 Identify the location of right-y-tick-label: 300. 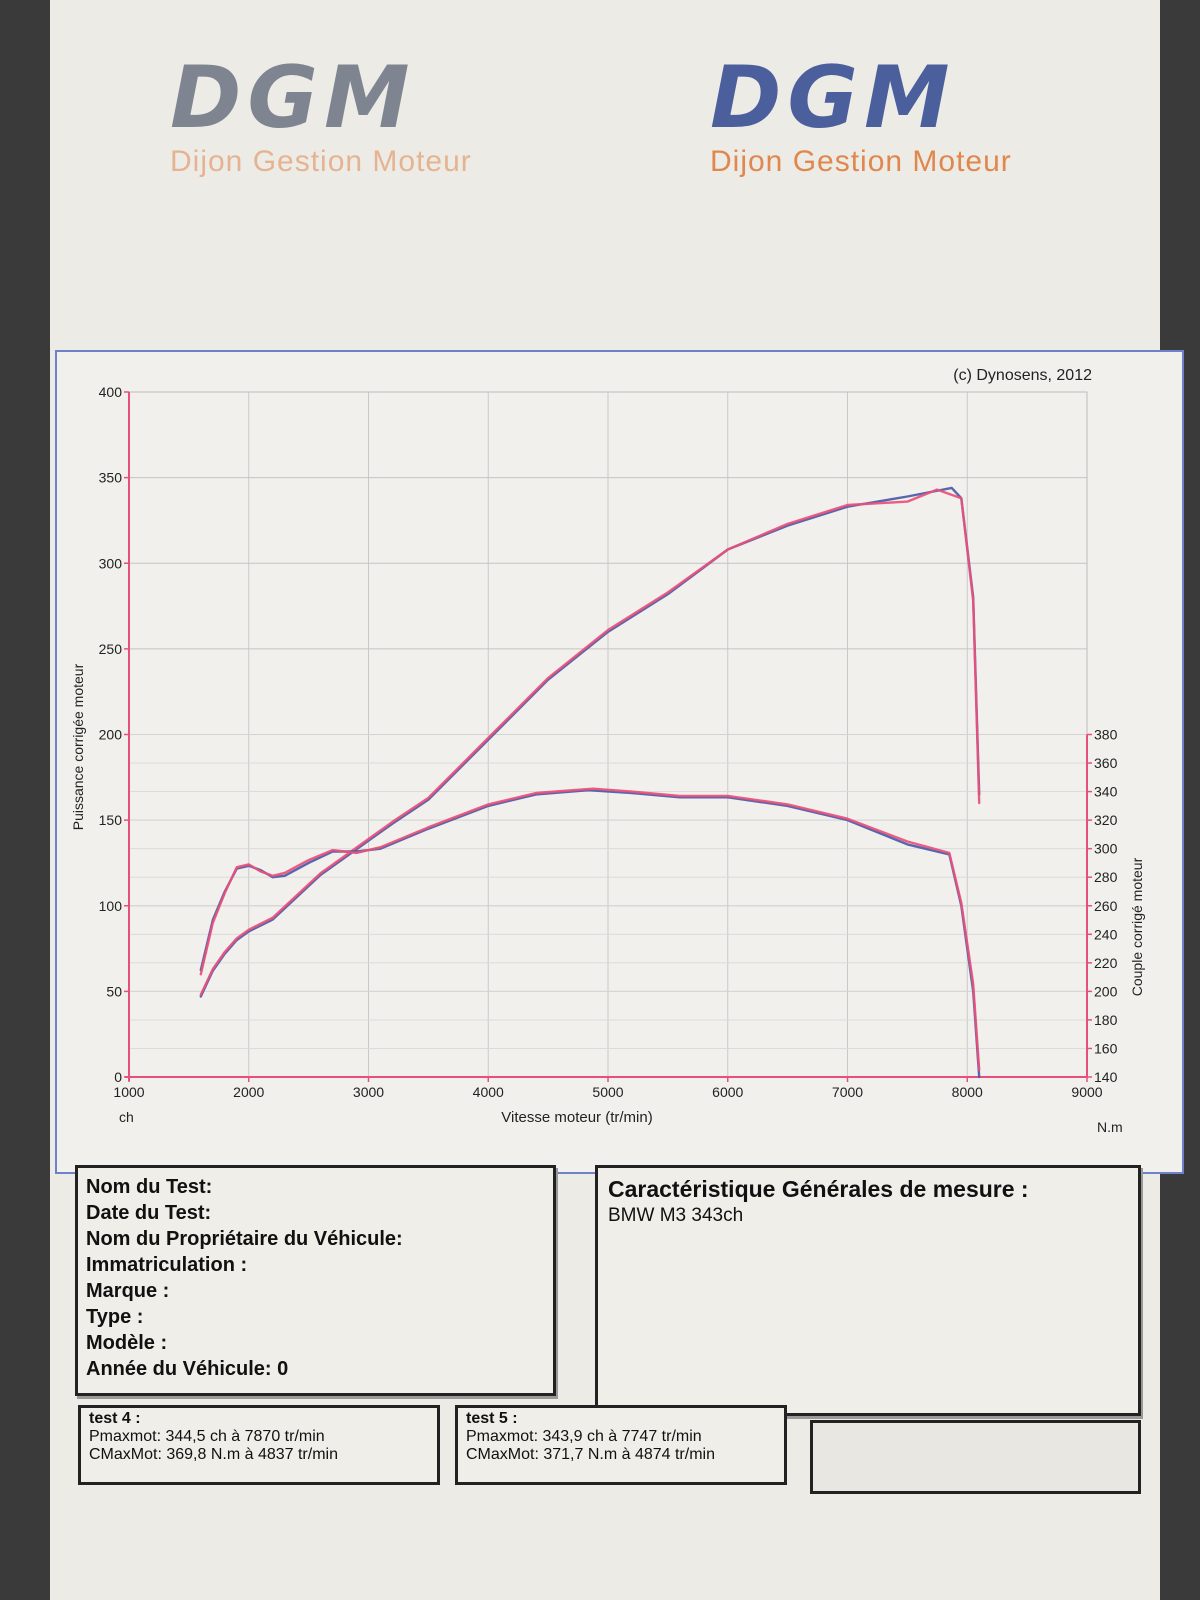
(1106, 849).